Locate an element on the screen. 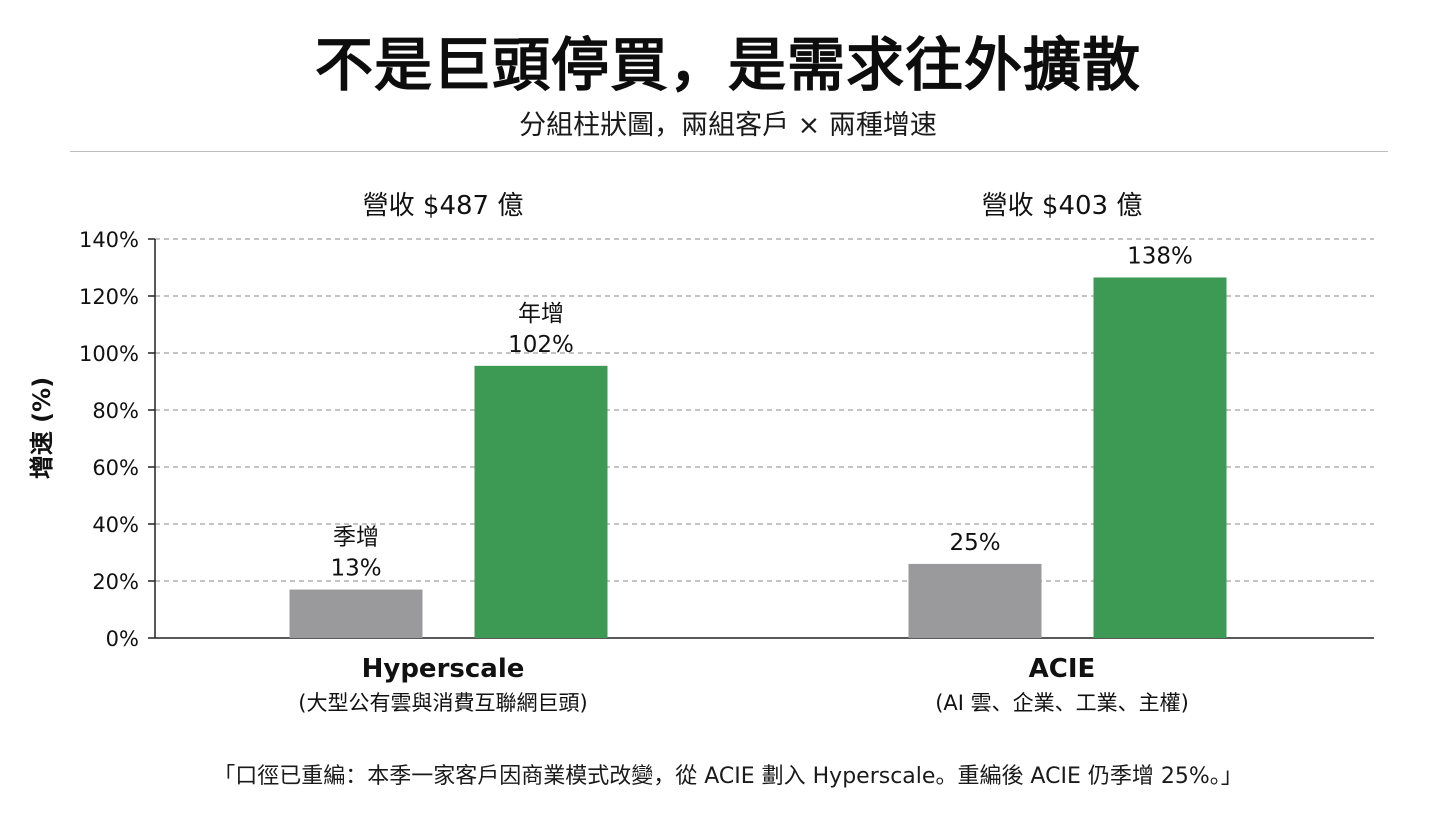  group-revenue-label: 營收 $403 億 is located at coordinates (1062, 206).